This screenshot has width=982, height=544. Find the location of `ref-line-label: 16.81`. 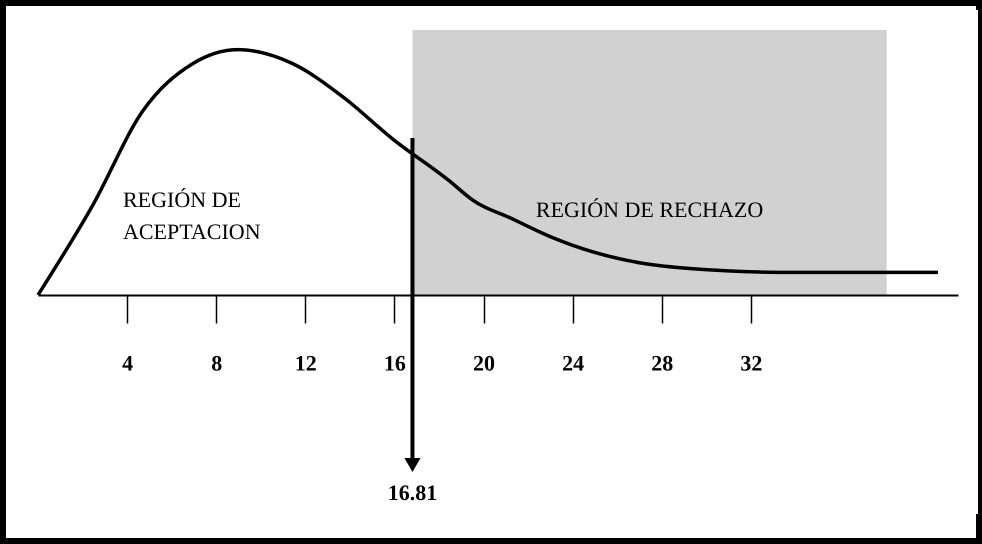

ref-line-label: 16.81 is located at coordinates (413, 492).